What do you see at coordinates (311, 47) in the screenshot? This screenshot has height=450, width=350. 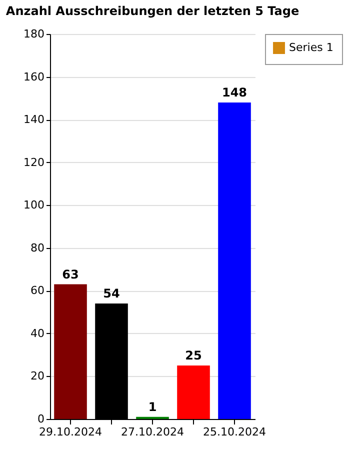 I see `text: Series 1` at bounding box center [311, 47].